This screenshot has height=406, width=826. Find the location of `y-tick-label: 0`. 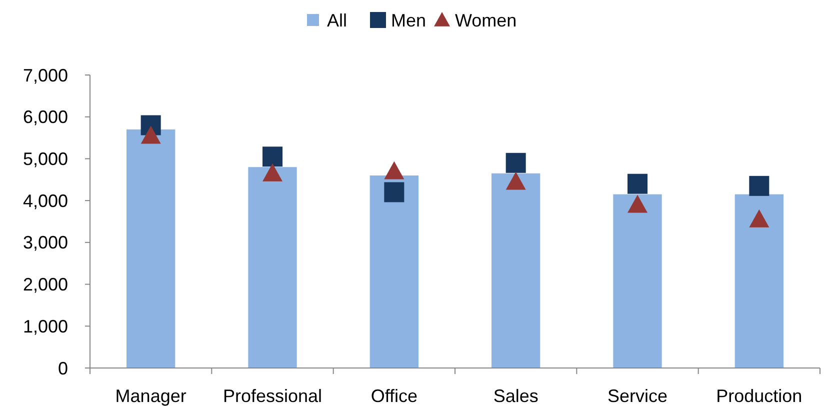

y-tick-label: 0 is located at coordinates (63, 368).